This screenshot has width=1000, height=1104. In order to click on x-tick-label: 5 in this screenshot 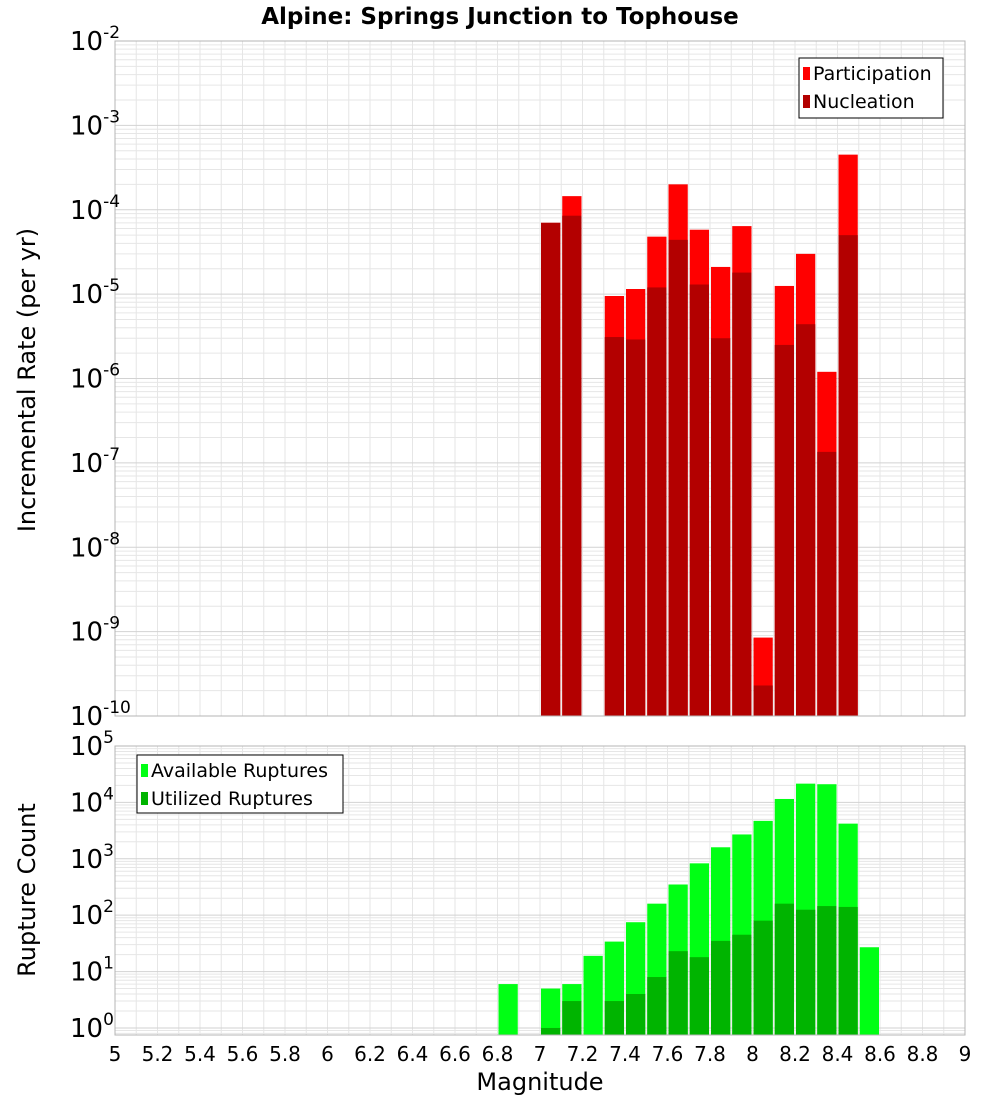, I will do `click(115, 1054)`.